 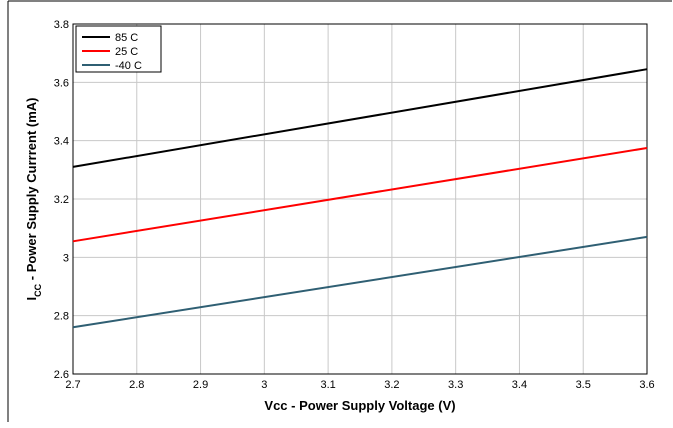 What do you see at coordinates (66, 258) in the screenshot?
I see `y-tick-label: 3` at bounding box center [66, 258].